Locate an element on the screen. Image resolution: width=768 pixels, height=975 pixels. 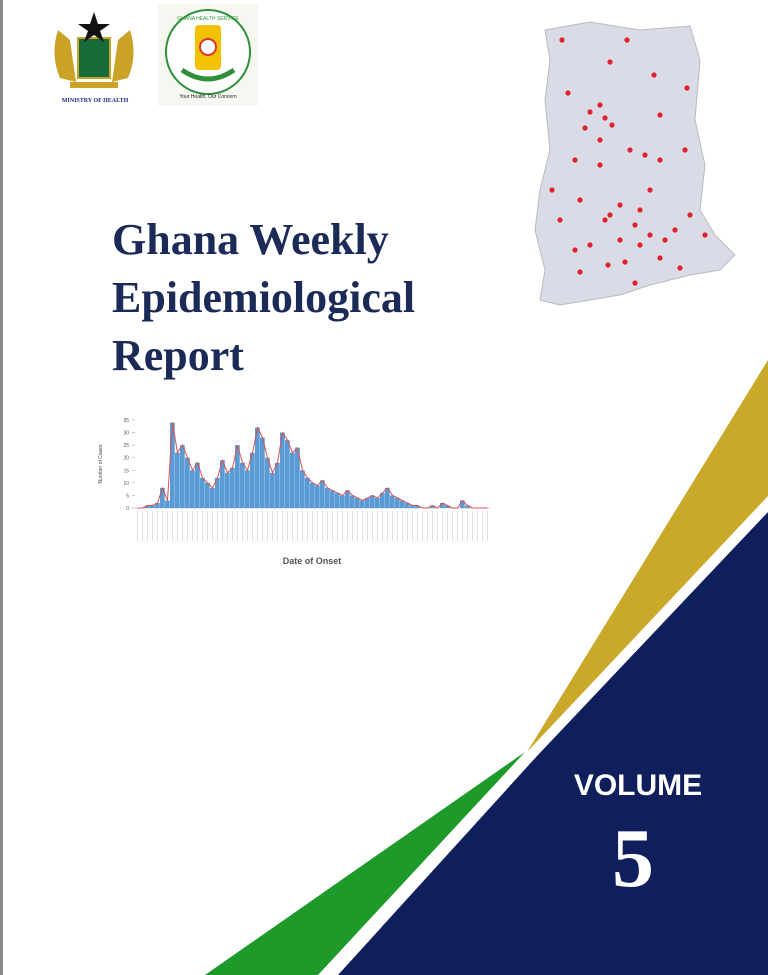
y-tick-label: 30 is located at coordinates (126, 434).